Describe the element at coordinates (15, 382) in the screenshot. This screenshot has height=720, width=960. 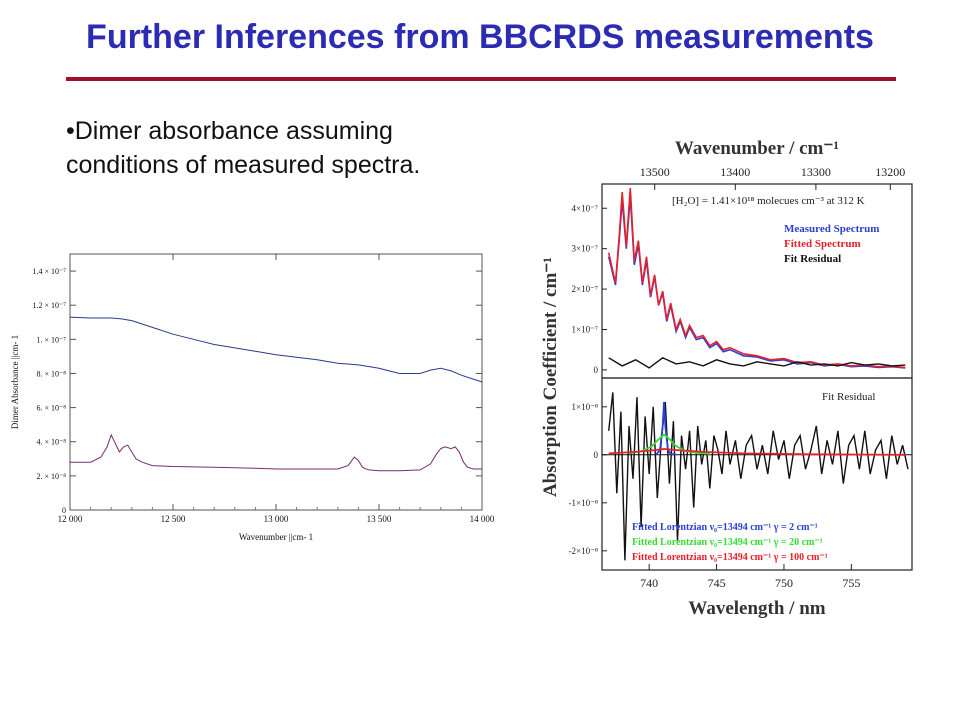
I see `y-axis-label: Dimer Absorbance ||cm- 1` at that location.